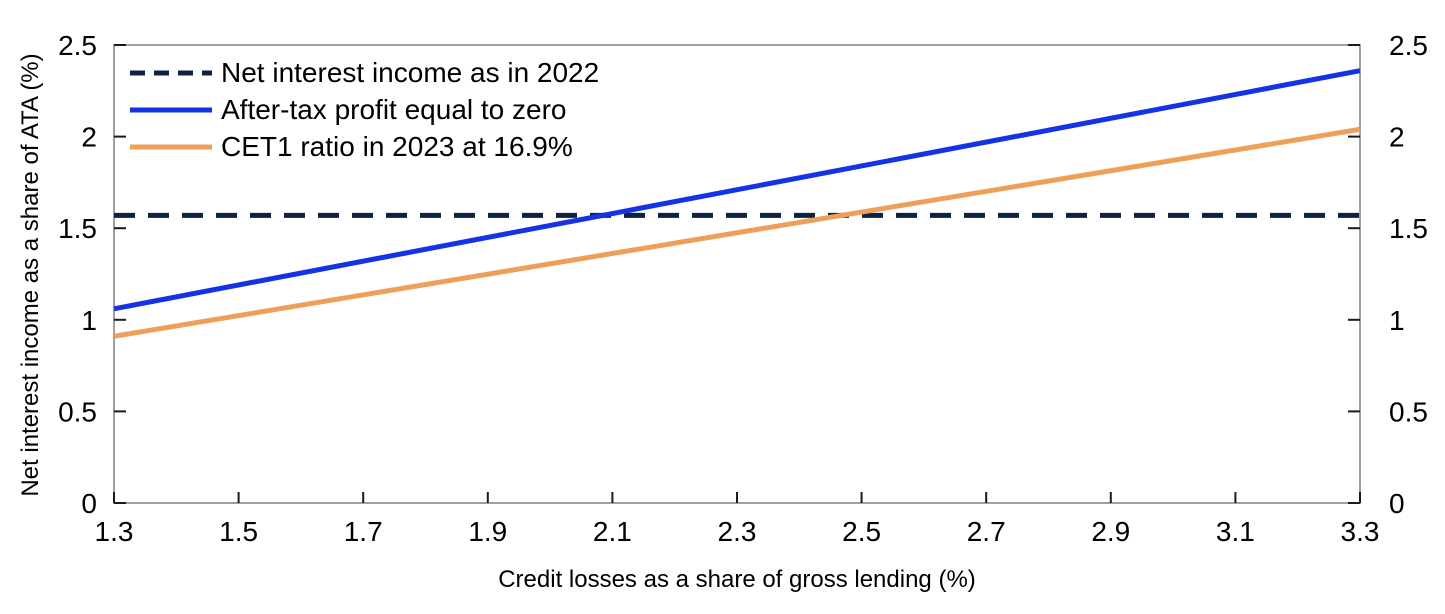 The height and width of the screenshot is (614, 1445). Describe the element at coordinates (238, 531) in the screenshot. I see `x-tick-label: 1.5` at that location.